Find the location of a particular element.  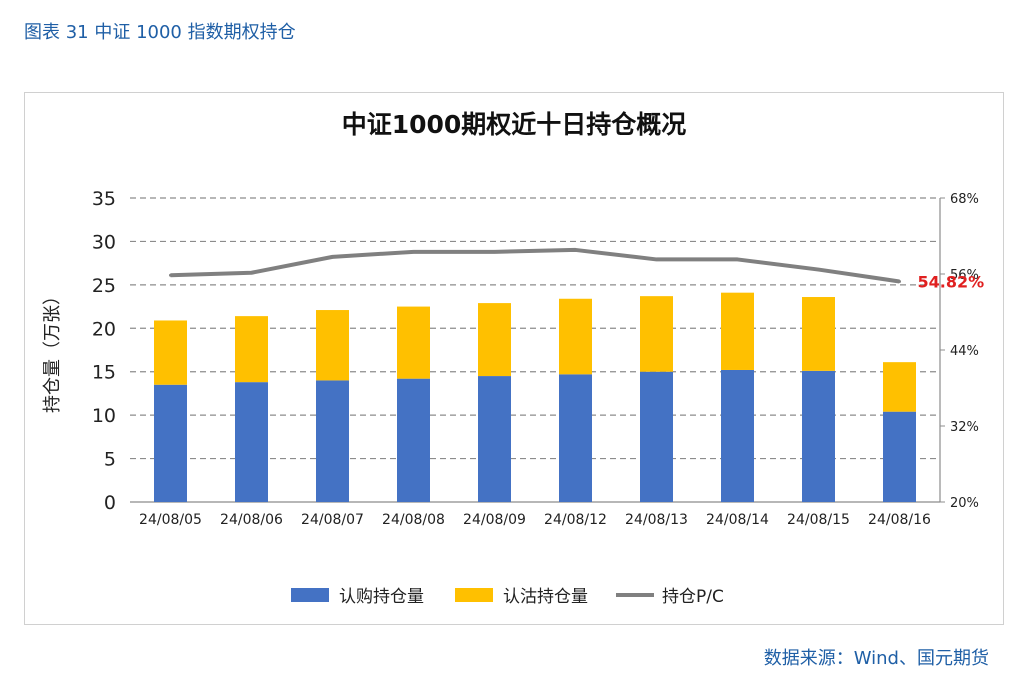

y-tick-label-10: 10 is located at coordinates (104, 416).